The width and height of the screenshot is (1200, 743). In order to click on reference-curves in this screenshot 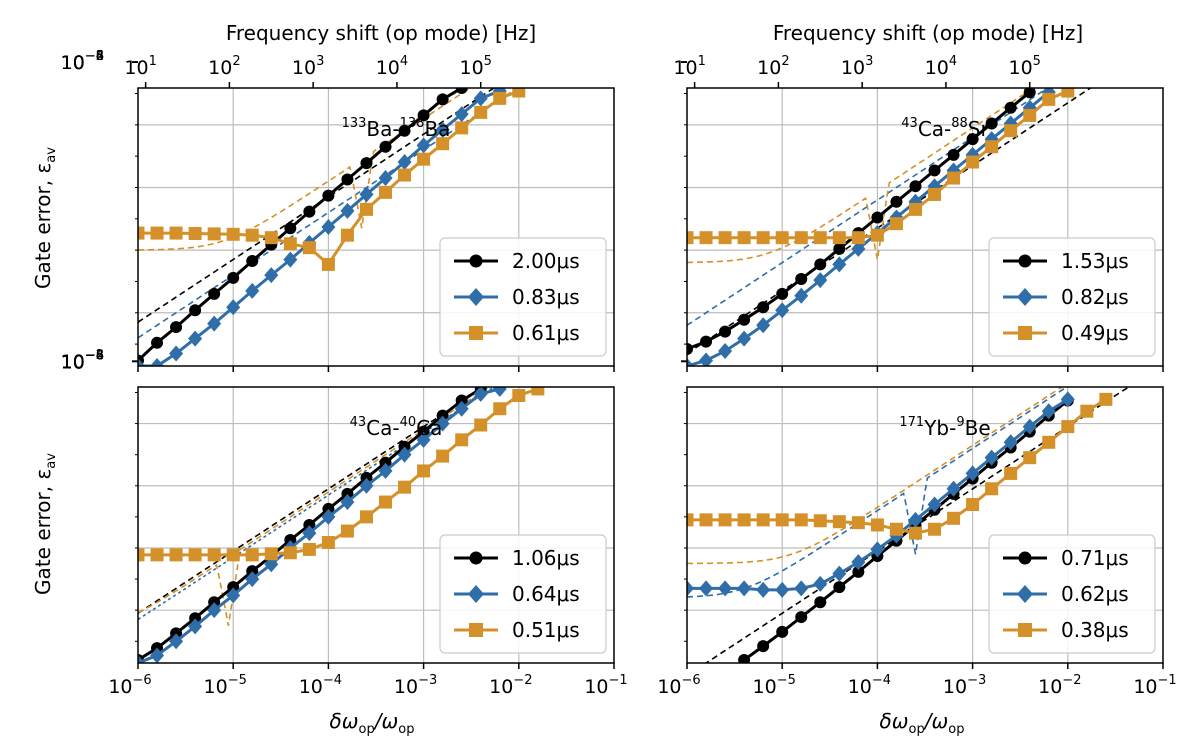, I will do `click(317, 506)`.